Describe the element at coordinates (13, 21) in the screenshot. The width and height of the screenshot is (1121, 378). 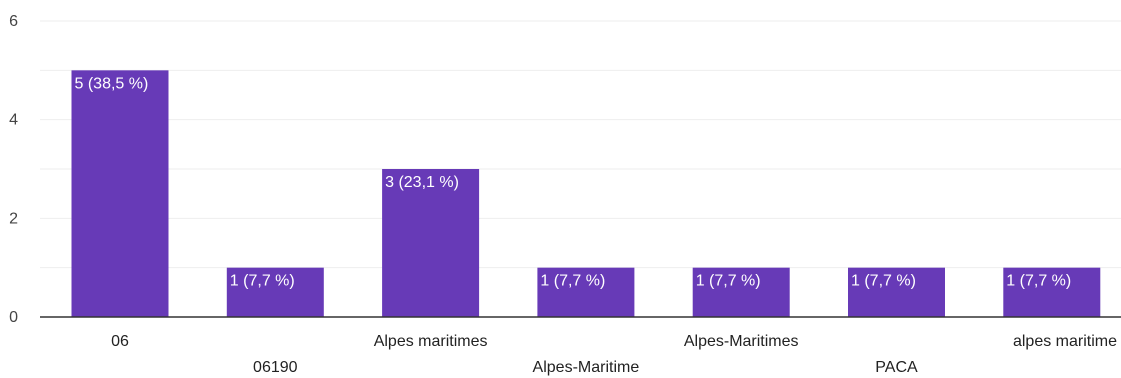
I see `y-tick-label: 6` at that location.